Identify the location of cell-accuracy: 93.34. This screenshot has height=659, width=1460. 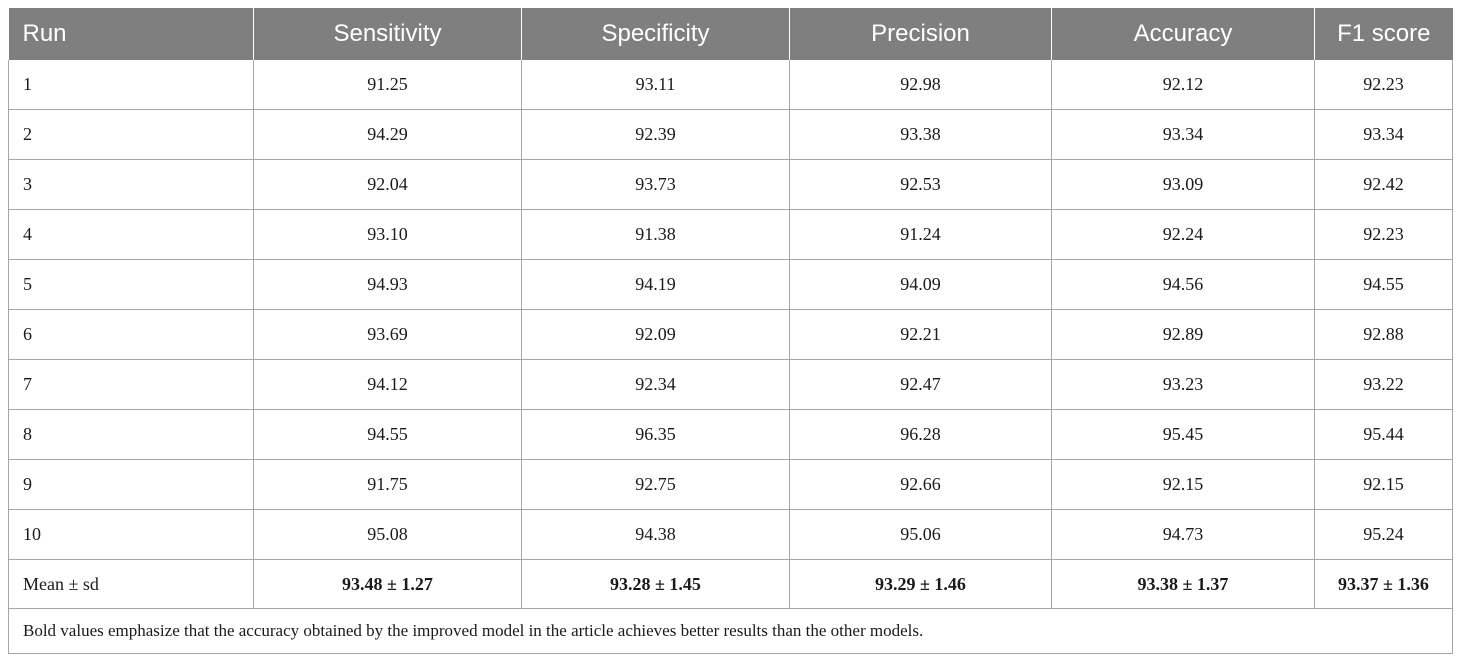
(1183, 134).